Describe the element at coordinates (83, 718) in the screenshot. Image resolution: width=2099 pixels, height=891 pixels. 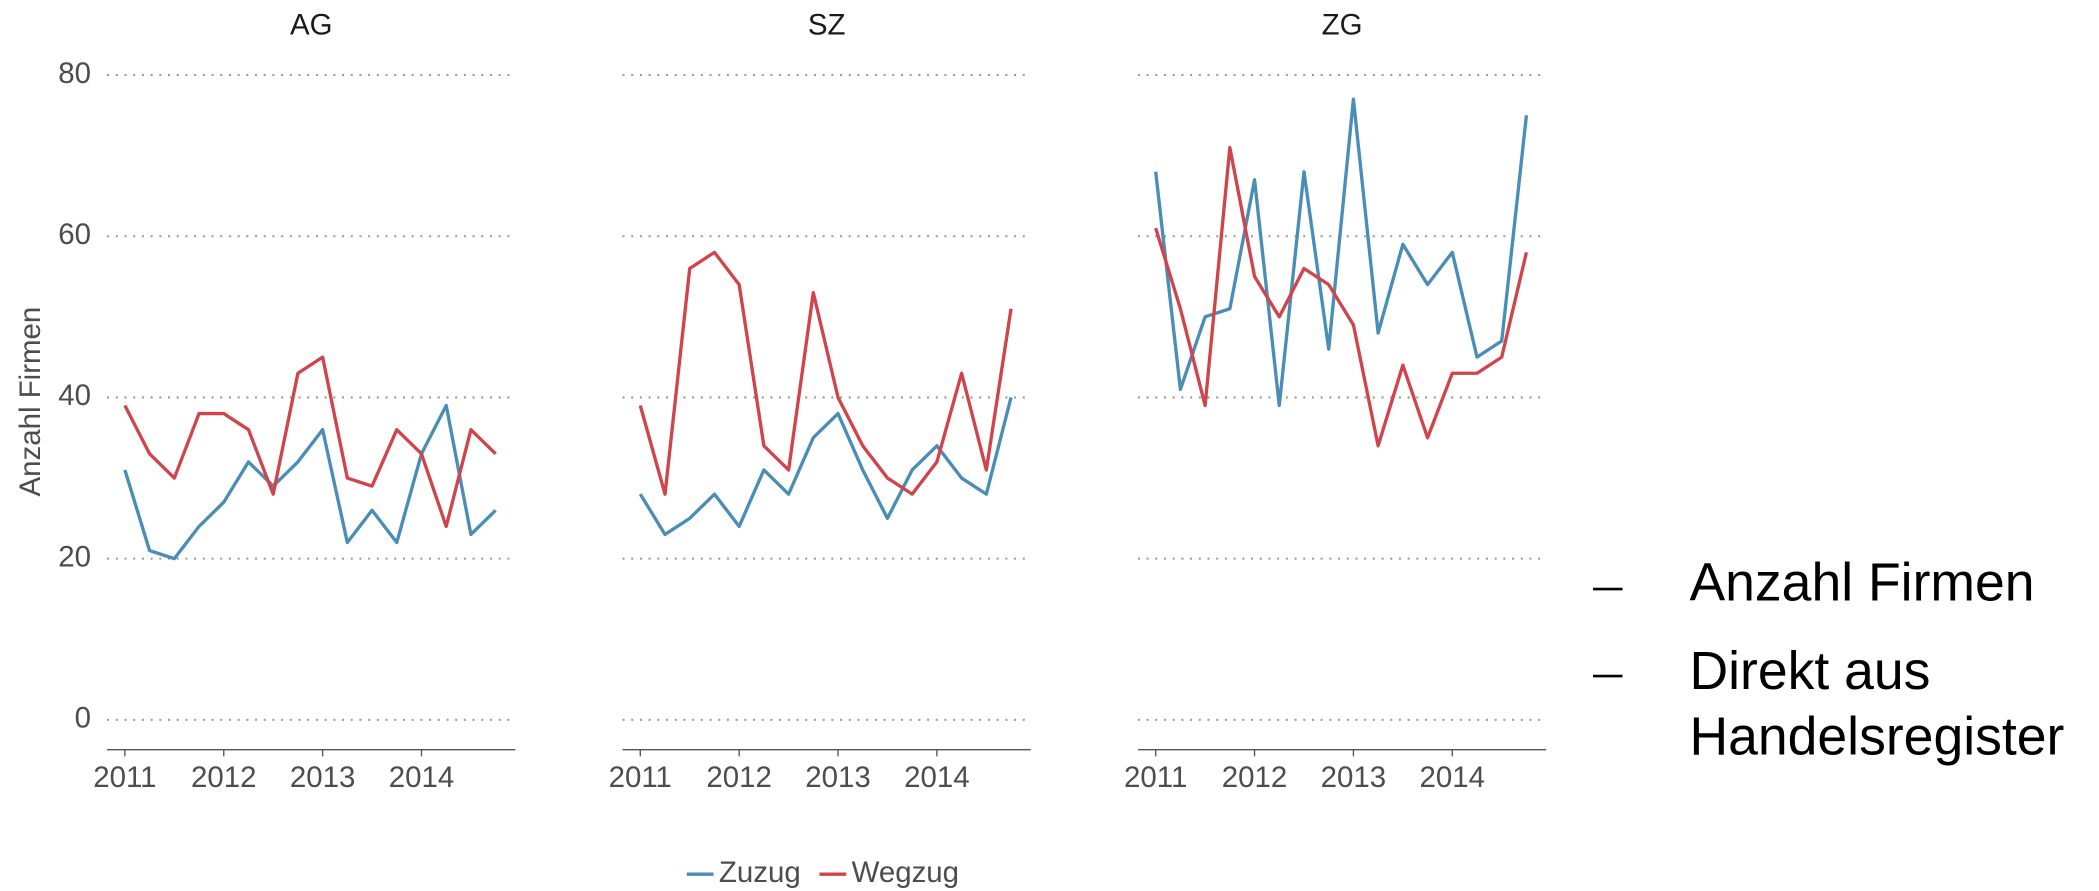
I see `y-tick-label: 0` at that location.